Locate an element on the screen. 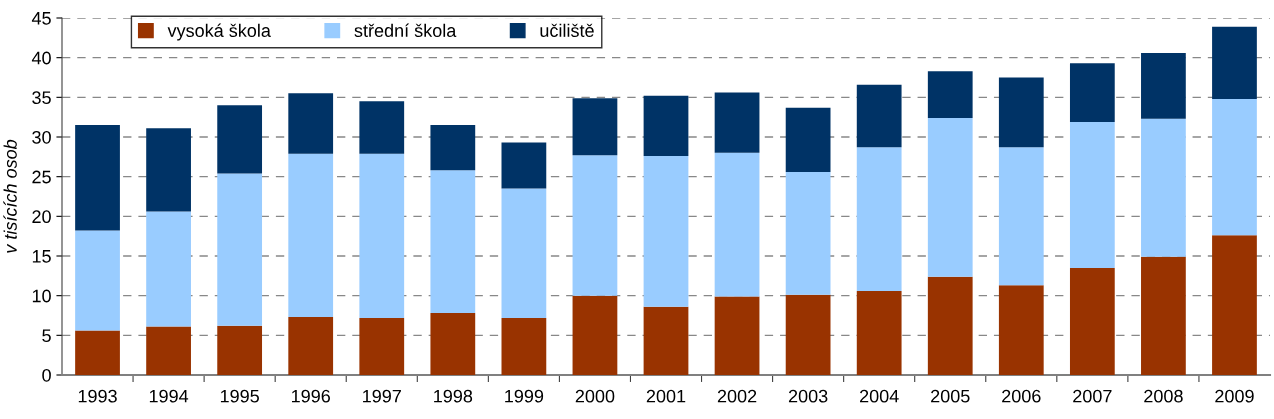 The width and height of the screenshot is (1274, 419). x-tick-label: 2007 is located at coordinates (1092, 396).